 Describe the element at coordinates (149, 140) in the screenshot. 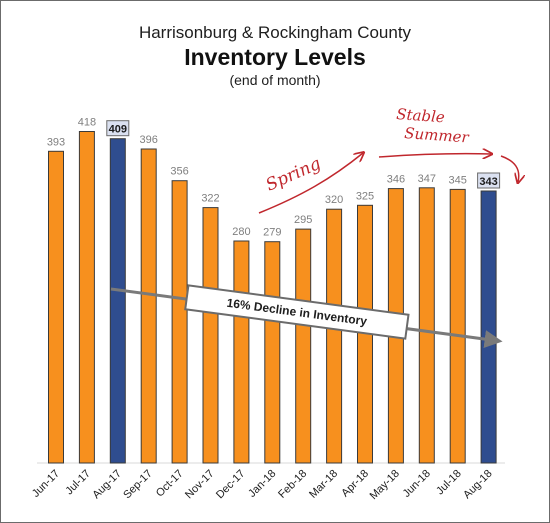

I see `value-label-sep-17: 396` at that location.